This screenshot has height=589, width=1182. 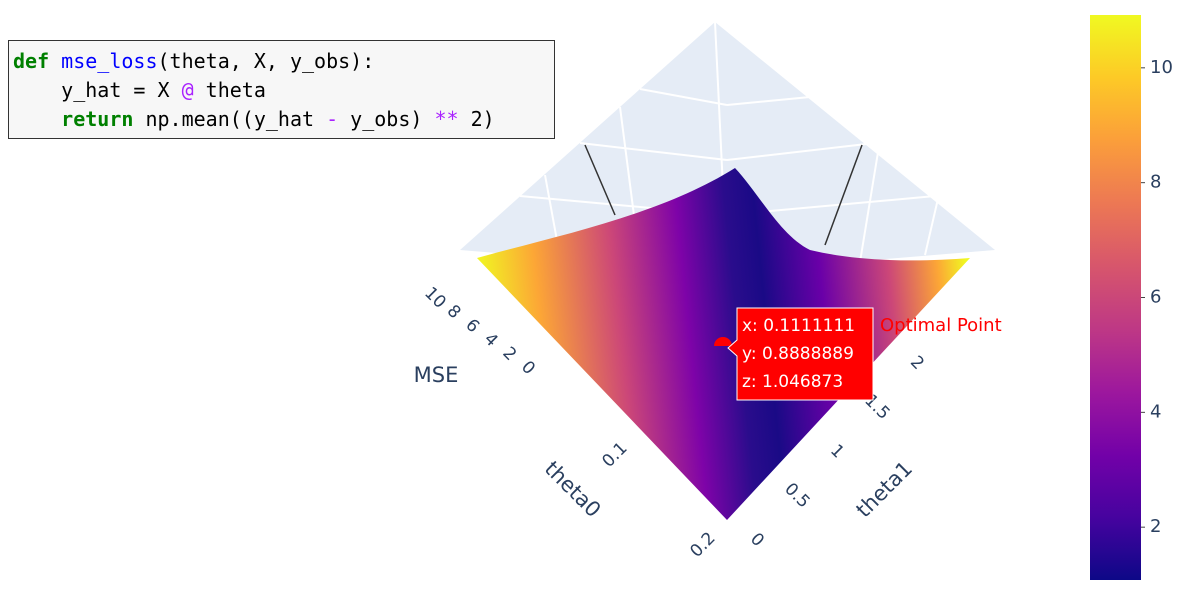 I want to click on annotation: Optimal Point, so click(x=941, y=325).